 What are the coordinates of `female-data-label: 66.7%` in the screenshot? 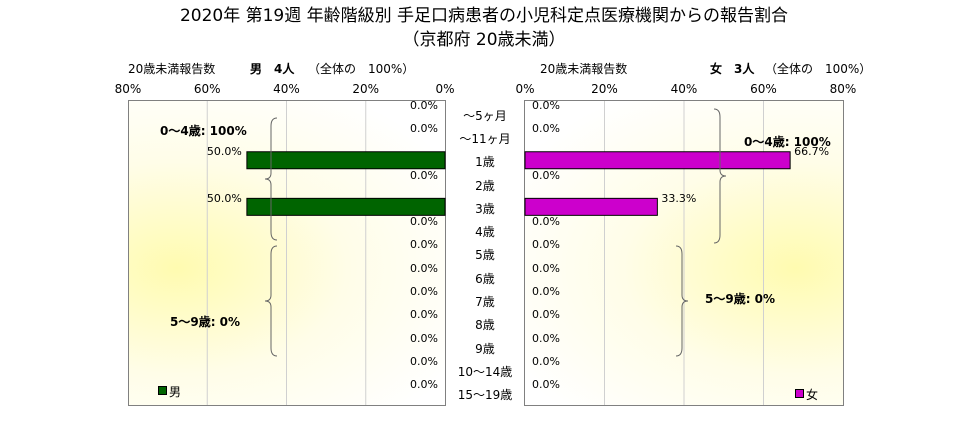 It's located at (812, 152).